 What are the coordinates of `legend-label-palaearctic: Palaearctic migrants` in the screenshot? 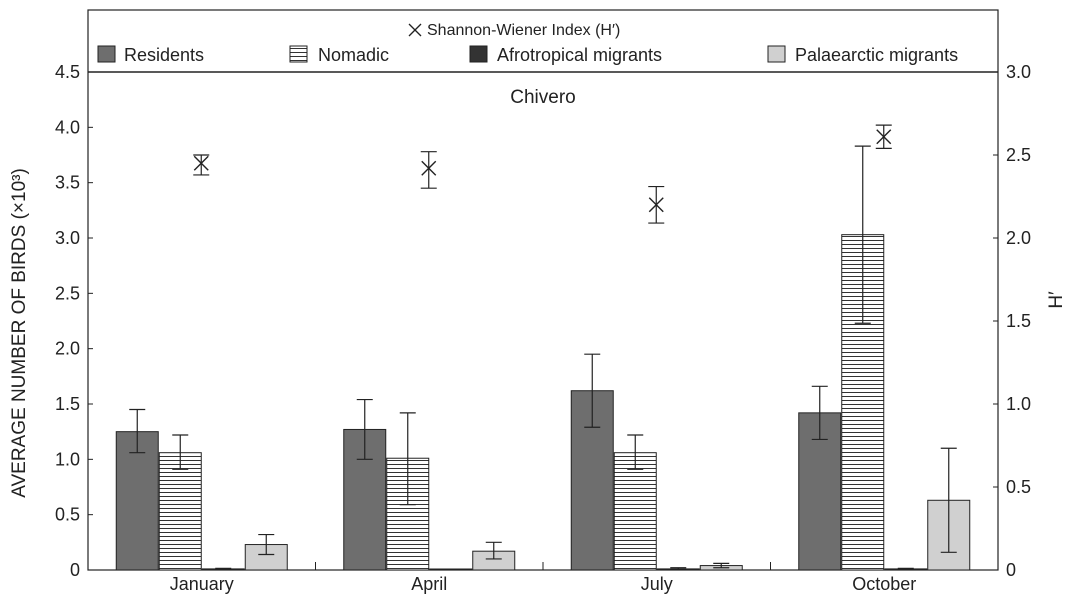 It's located at (876, 55).